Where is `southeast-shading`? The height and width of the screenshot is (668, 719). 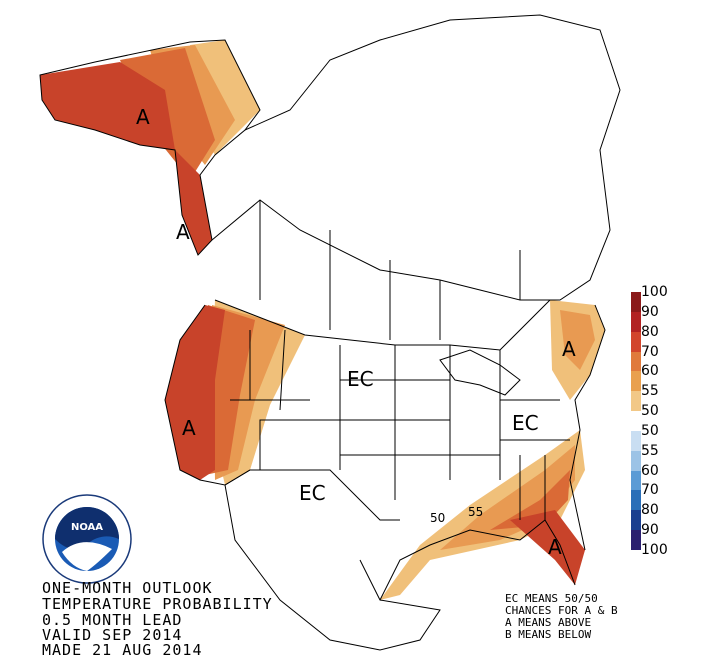 southeast-shading is located at coordinates (482, 515).